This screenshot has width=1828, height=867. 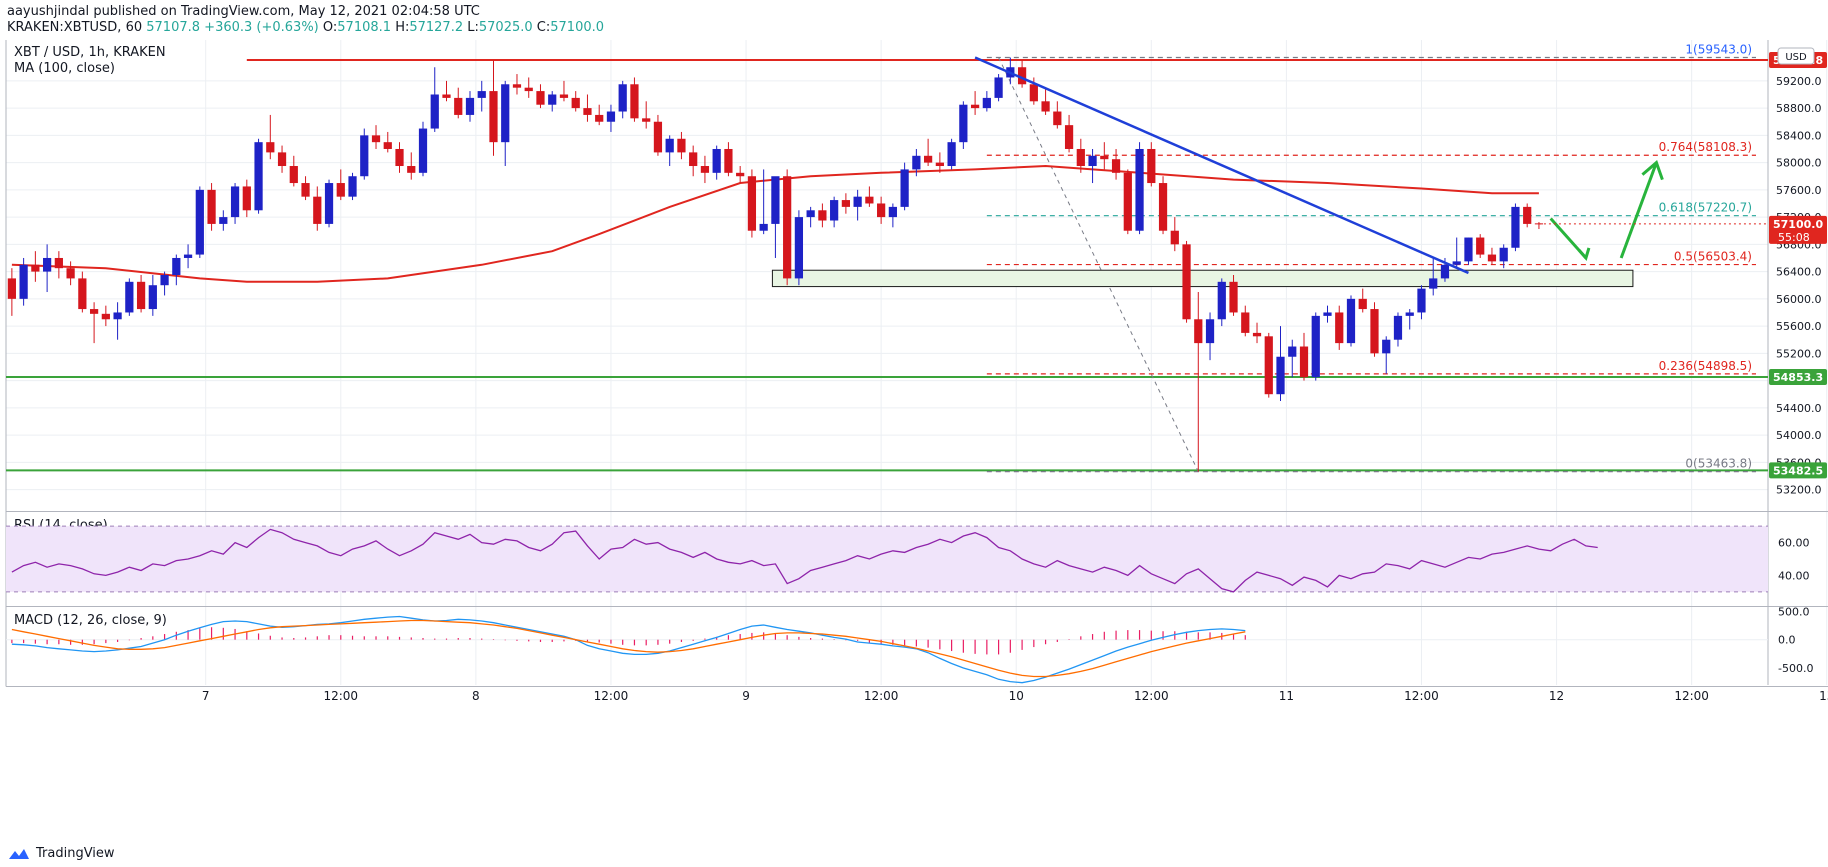 I want to click on publisher-name: aayushjindal, so click(x=48, y=11).